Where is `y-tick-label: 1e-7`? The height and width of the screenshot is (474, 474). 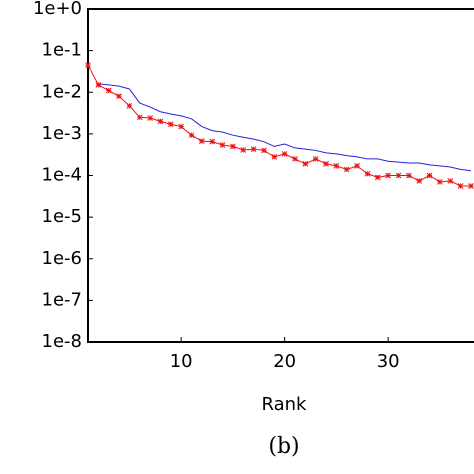
y-tick-label: 1e-7 is located at coordinates (62, 299).